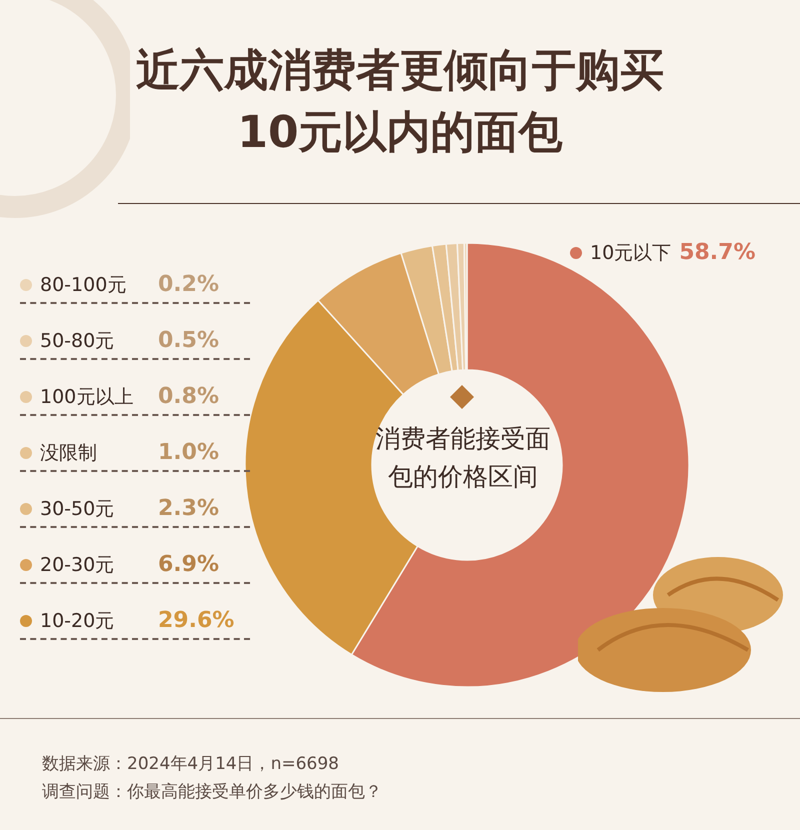  I want to click on data-label: 2.3%, so click(189, 508).